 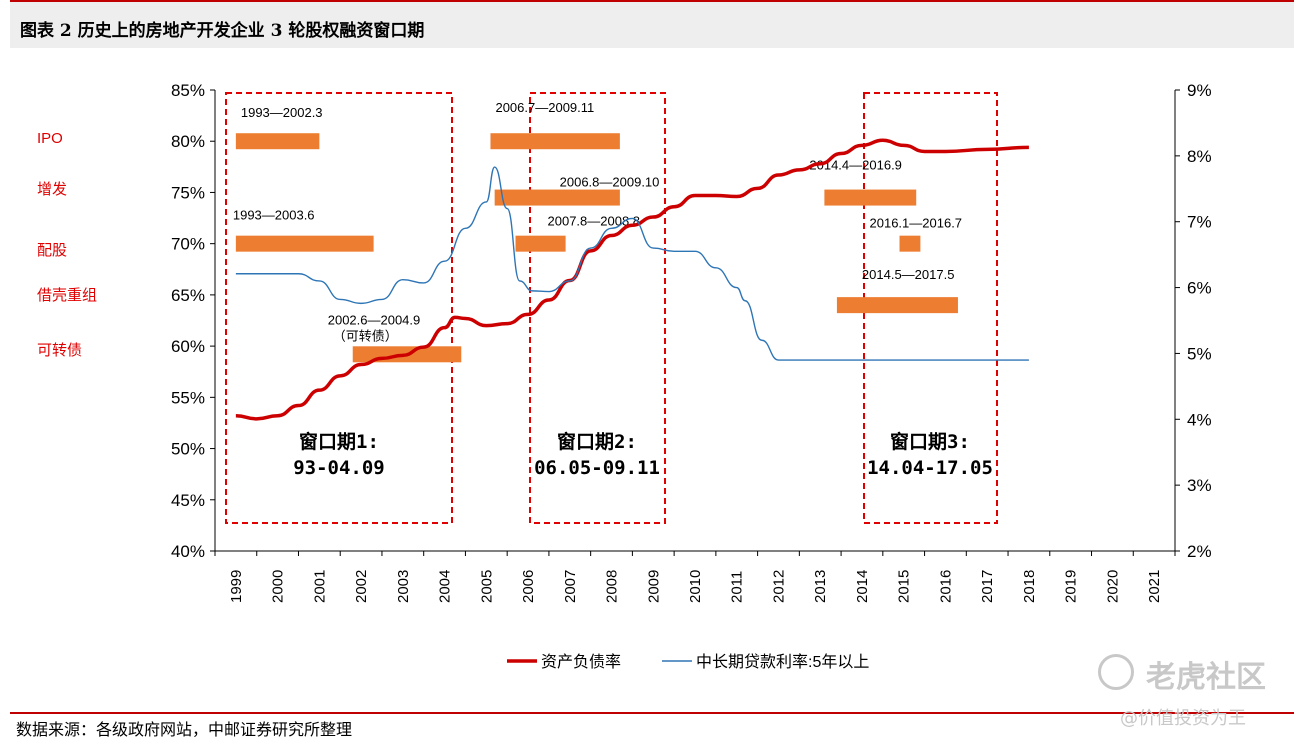 I want to click on x-axis-tick-label: 2018, so click(x=1029, y=586).